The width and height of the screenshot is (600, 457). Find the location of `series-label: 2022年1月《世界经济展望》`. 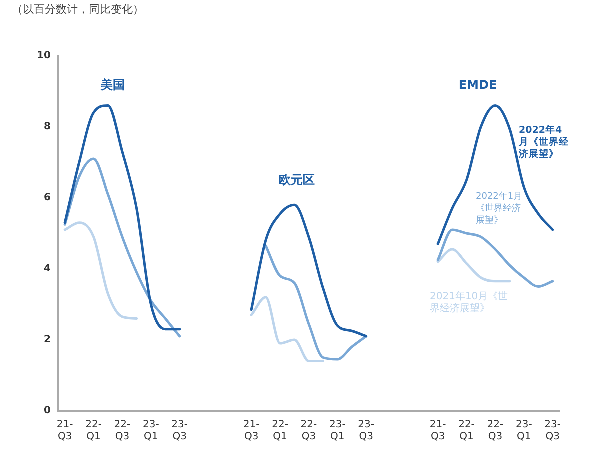

series-label: 2022年1月《世界经济展望》 is located at coordinates (499, 208).